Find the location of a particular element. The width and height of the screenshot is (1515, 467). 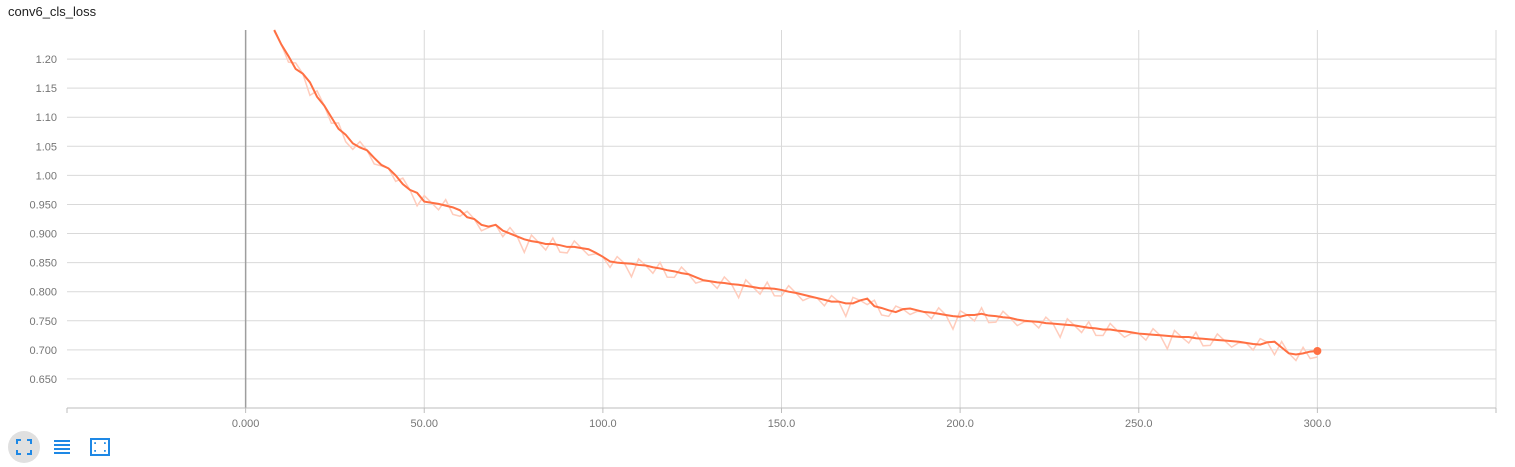

list-icon is located at coordinates (62, 447).